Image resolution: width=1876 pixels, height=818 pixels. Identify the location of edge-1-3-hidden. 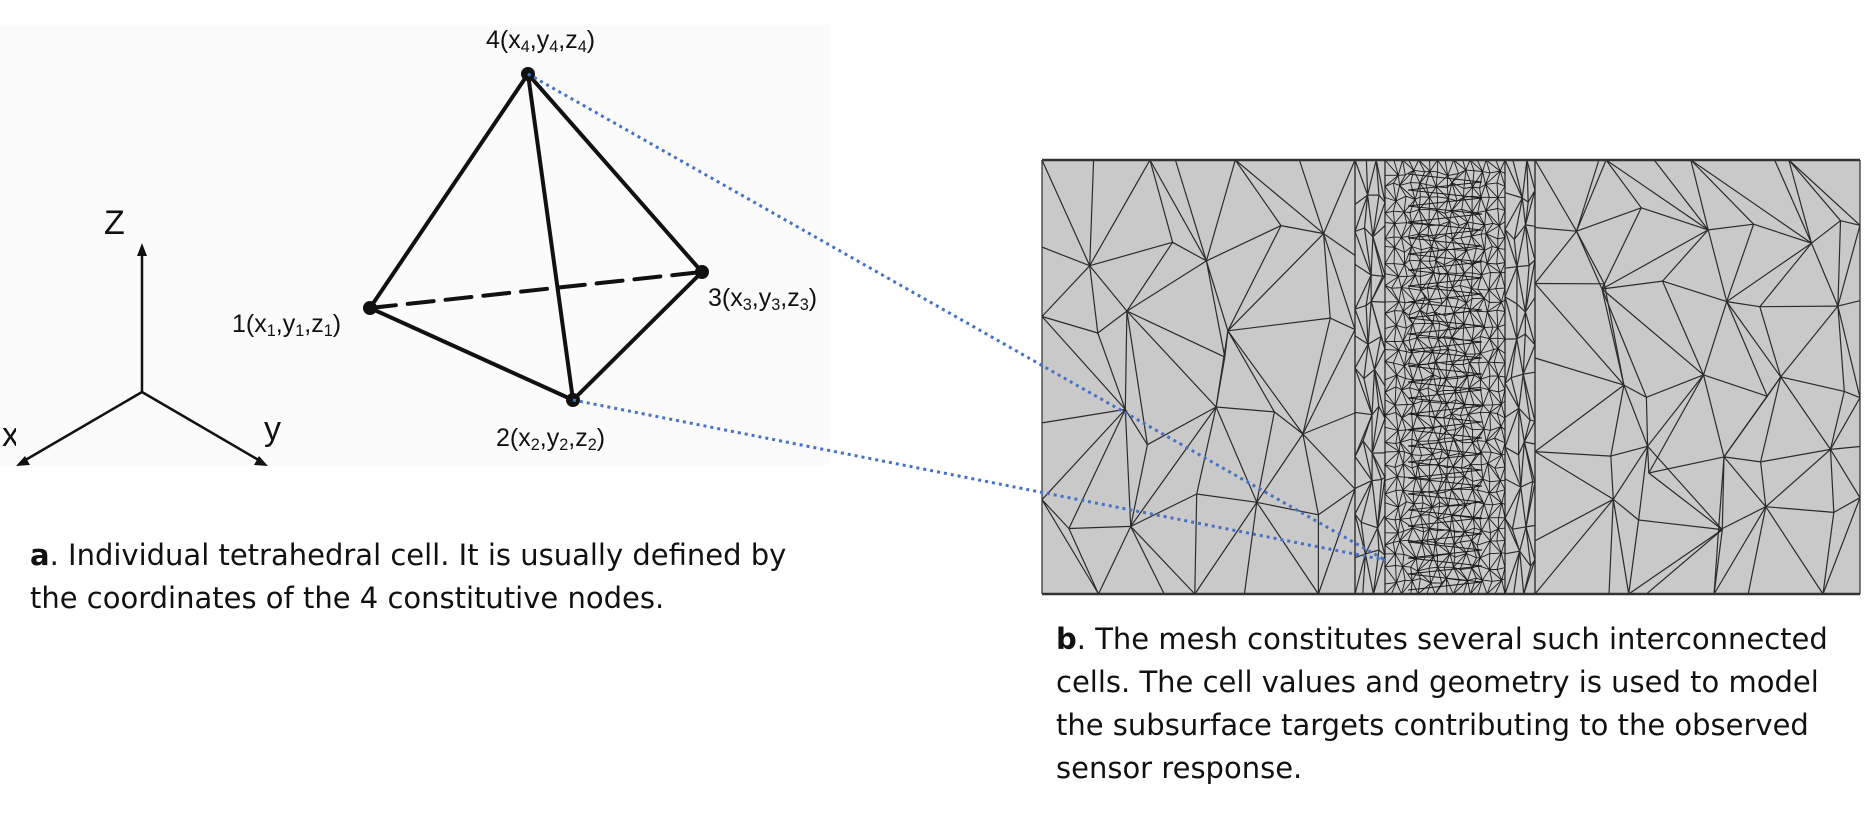
(536, 290).